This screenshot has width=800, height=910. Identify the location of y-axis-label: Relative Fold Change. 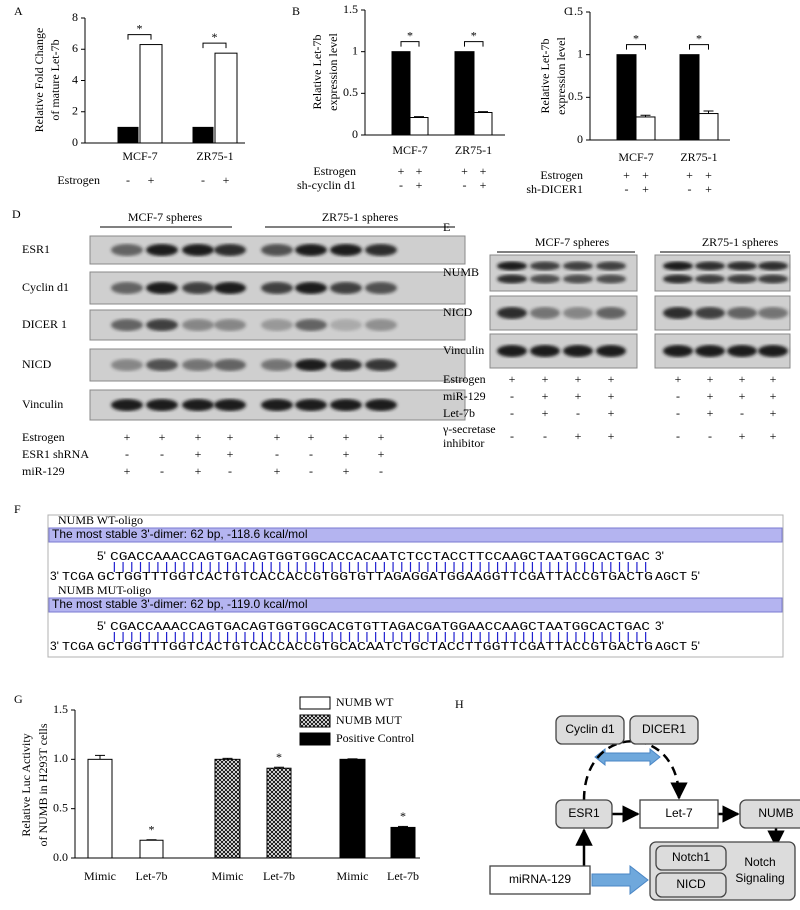
(39, 80).